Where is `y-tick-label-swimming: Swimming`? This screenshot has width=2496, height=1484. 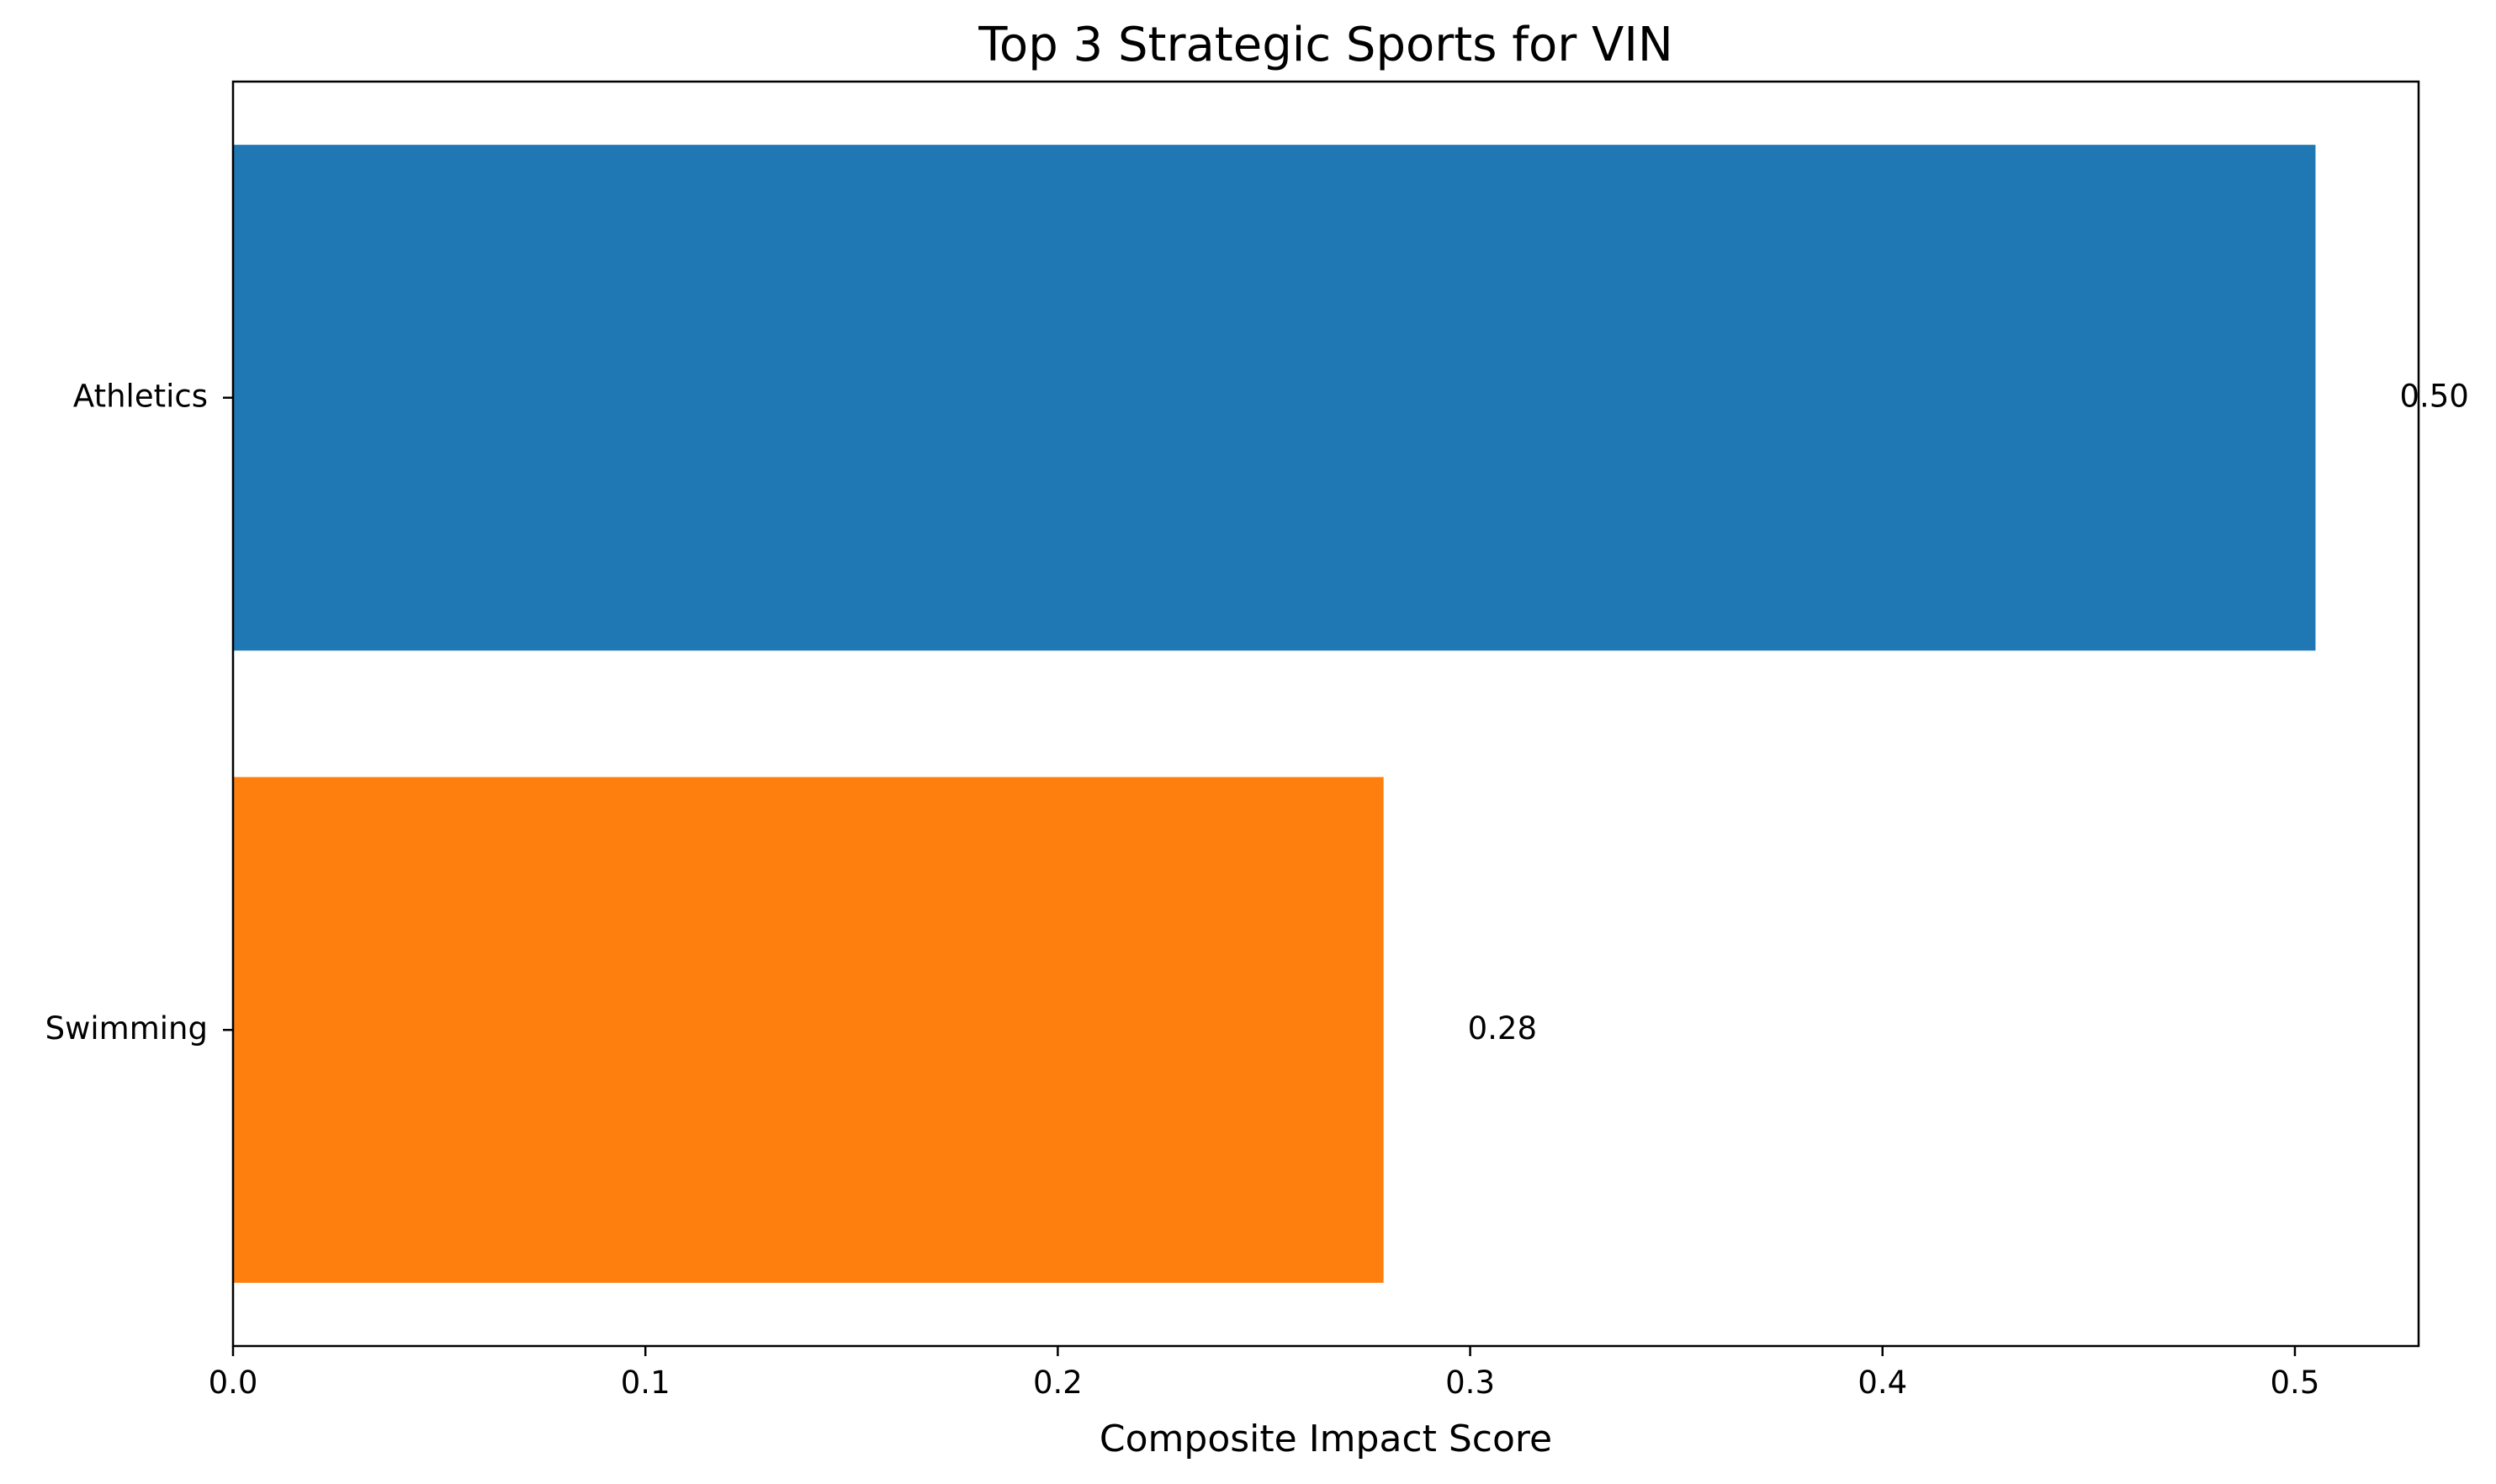
y-tick-label-swimming: Swimming is located at coordinates (126, 1028).